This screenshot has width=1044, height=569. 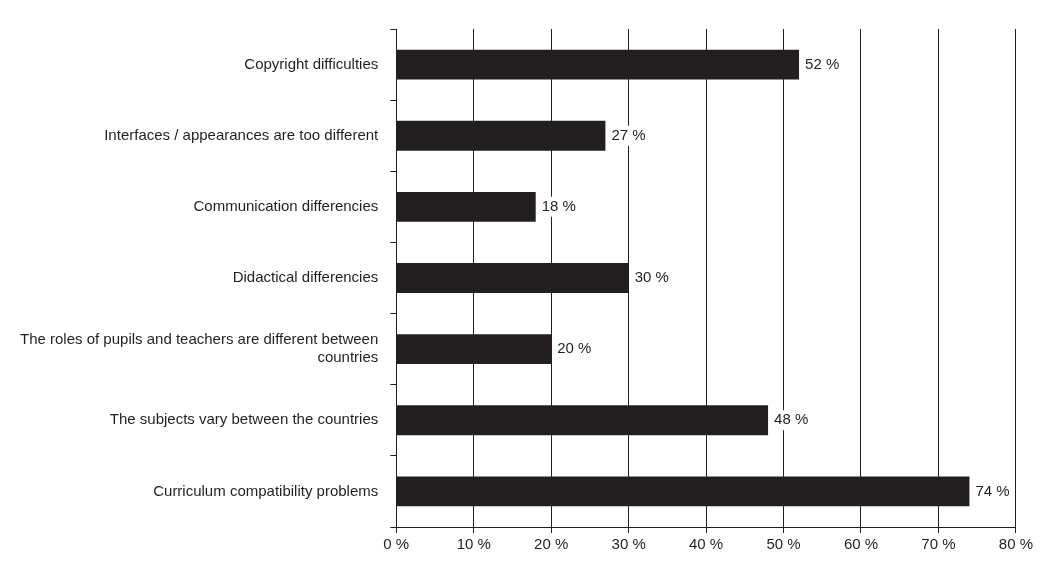 I want to click on x-tick-label: 80 %, so click(x=1016, y=544).